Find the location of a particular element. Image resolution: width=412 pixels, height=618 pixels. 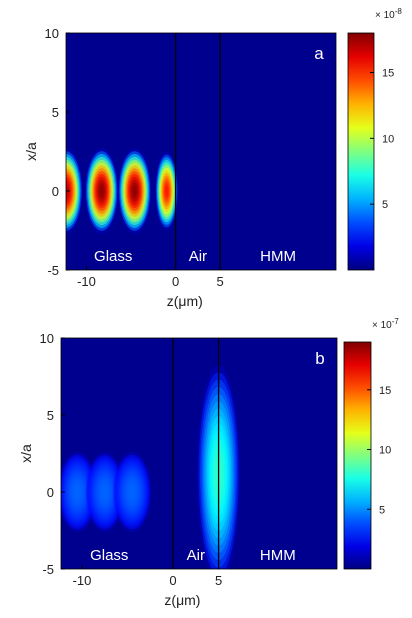

heatmap-field is located at coordinates (122, 191).